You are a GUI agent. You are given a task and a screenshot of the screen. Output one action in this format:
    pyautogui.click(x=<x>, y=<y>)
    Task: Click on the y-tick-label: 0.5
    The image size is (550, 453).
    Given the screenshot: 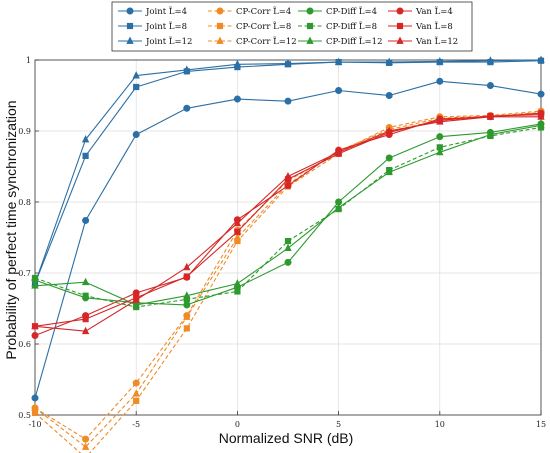 What is the action you would take?
    pyautogui.click(x=24, y=415)
    